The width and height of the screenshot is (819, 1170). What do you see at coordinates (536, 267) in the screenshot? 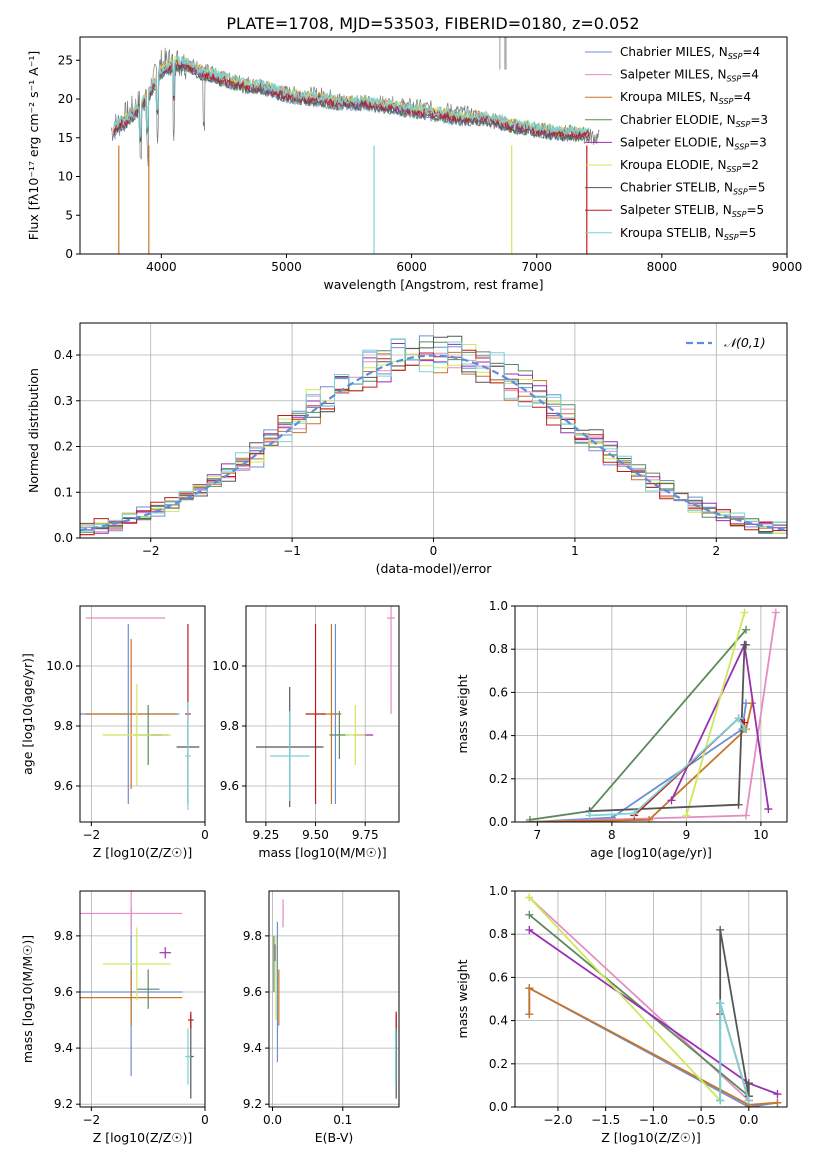
I see `x-tick-label: 7000` at bounding box center [536, 267].